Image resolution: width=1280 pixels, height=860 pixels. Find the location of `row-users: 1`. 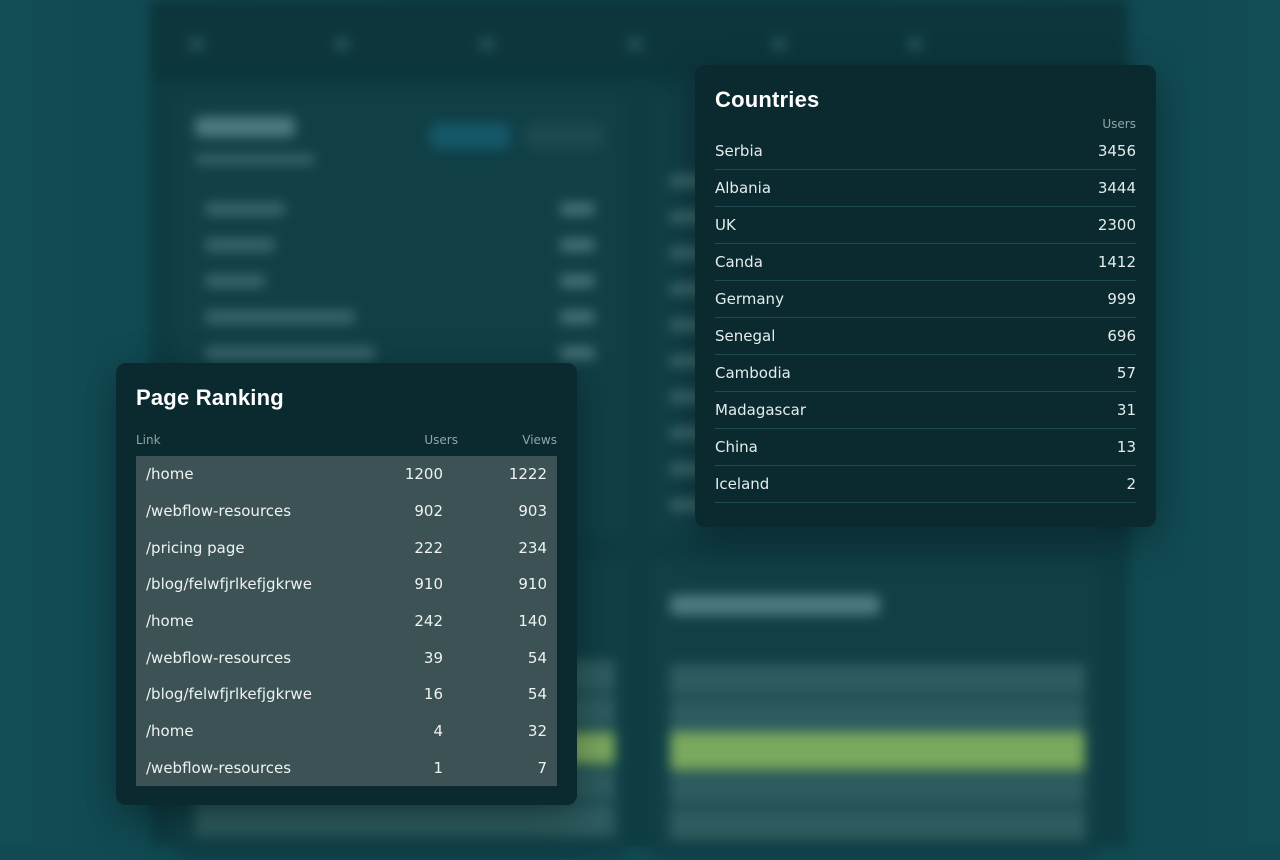

row-users: 1 is located at coordinates (438, 767).